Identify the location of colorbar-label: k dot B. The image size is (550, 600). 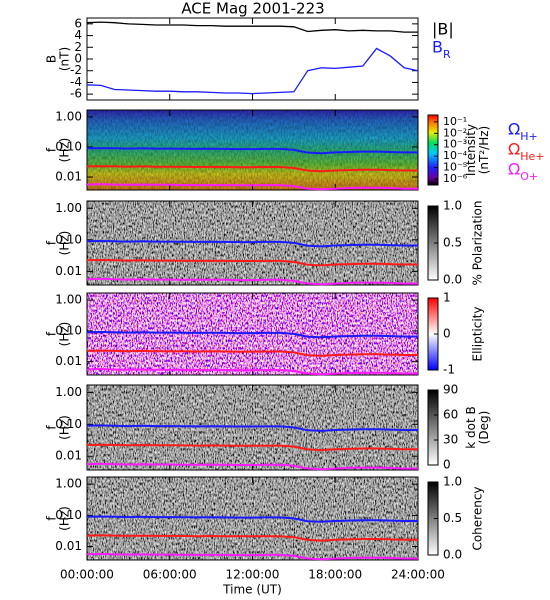
(471, 427).